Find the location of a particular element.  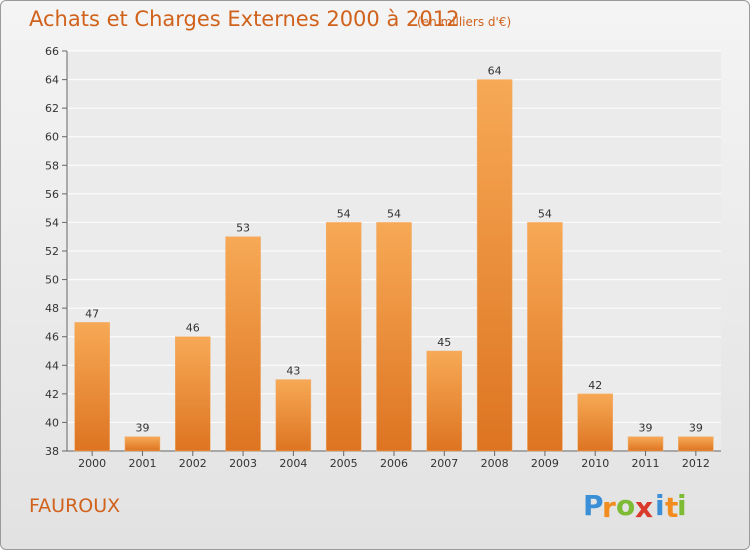

data-label: 64 is located at coordinates (495, 71).